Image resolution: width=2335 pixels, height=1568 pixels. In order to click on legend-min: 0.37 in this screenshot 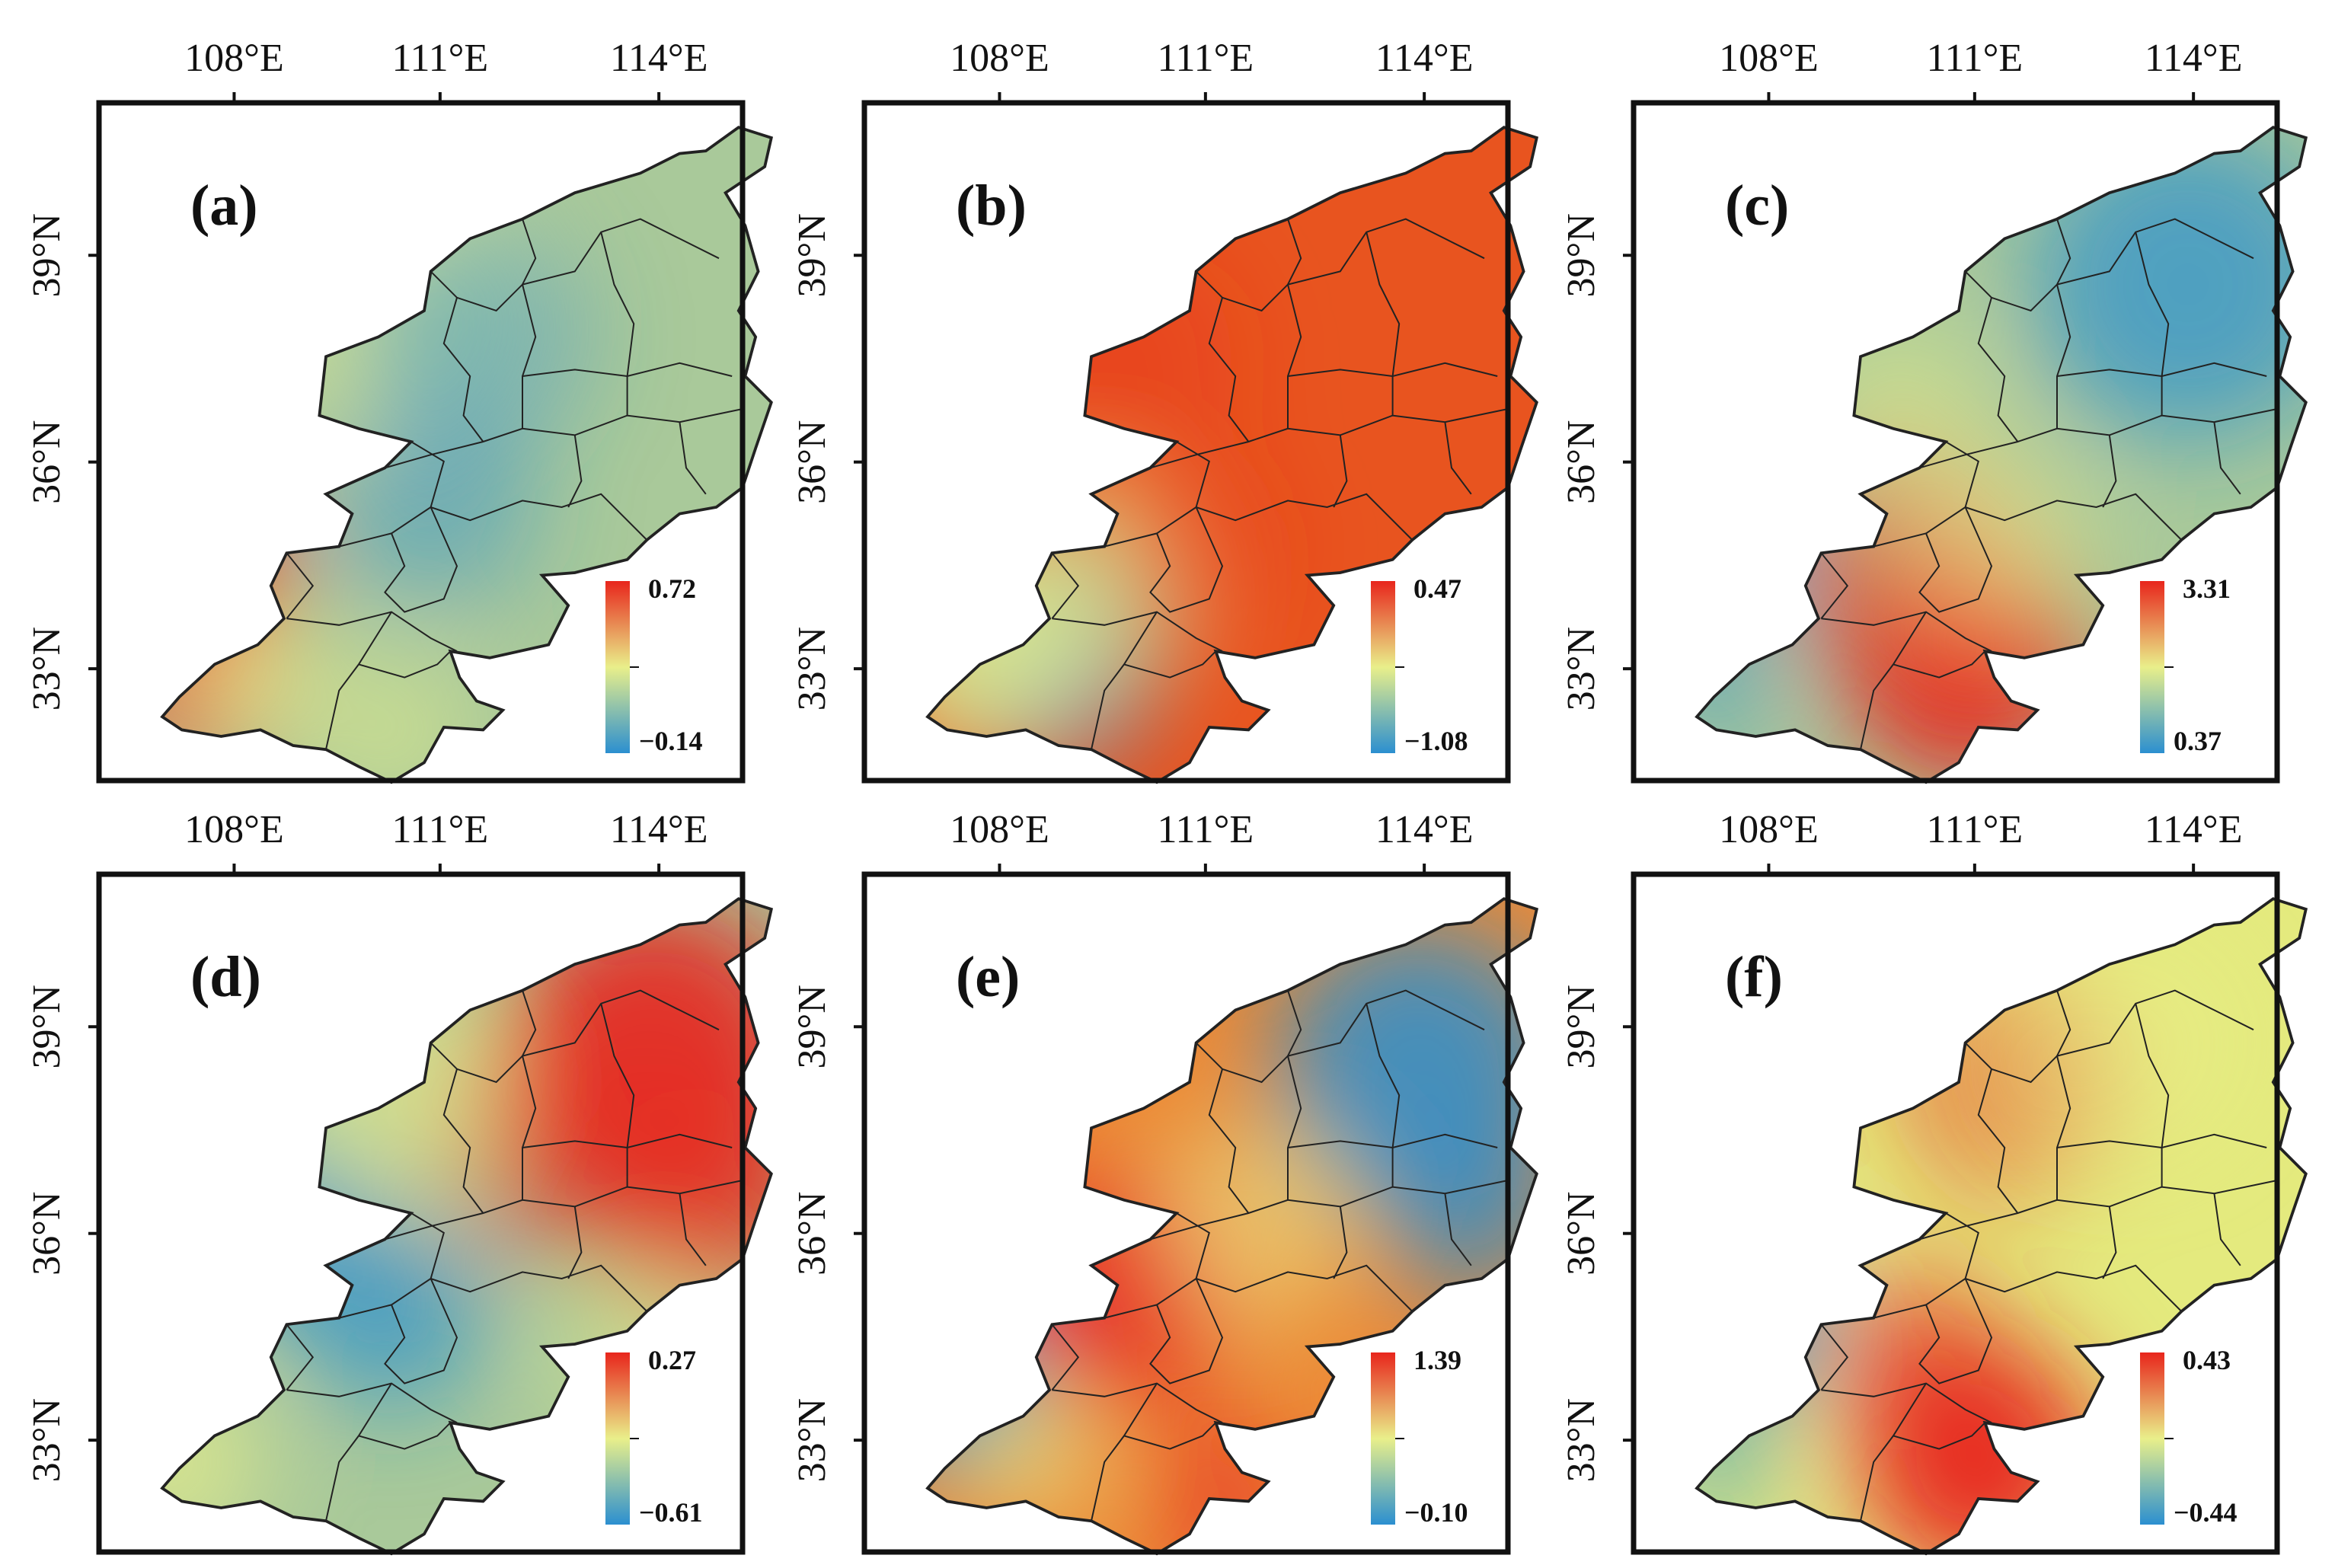, I will do `click(2198, 741)`.